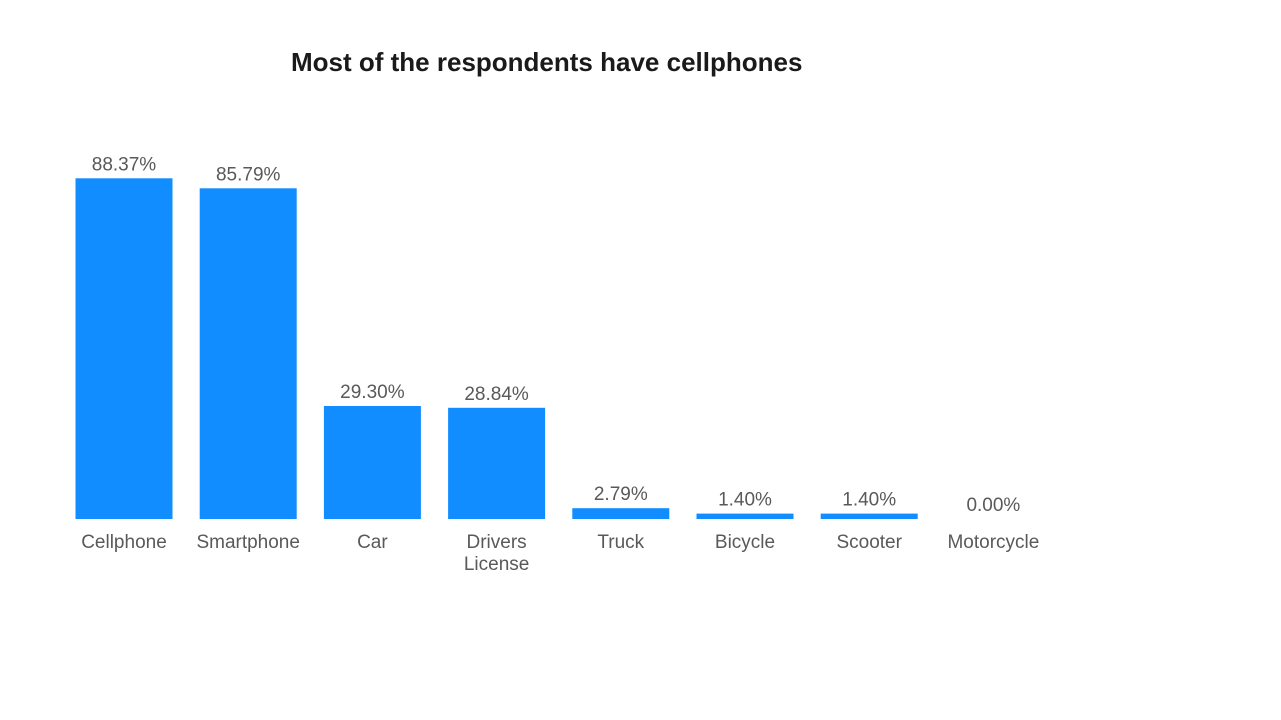 The image size is (1281, 720). I want to click on bar-cellphone, so click(124, 349).